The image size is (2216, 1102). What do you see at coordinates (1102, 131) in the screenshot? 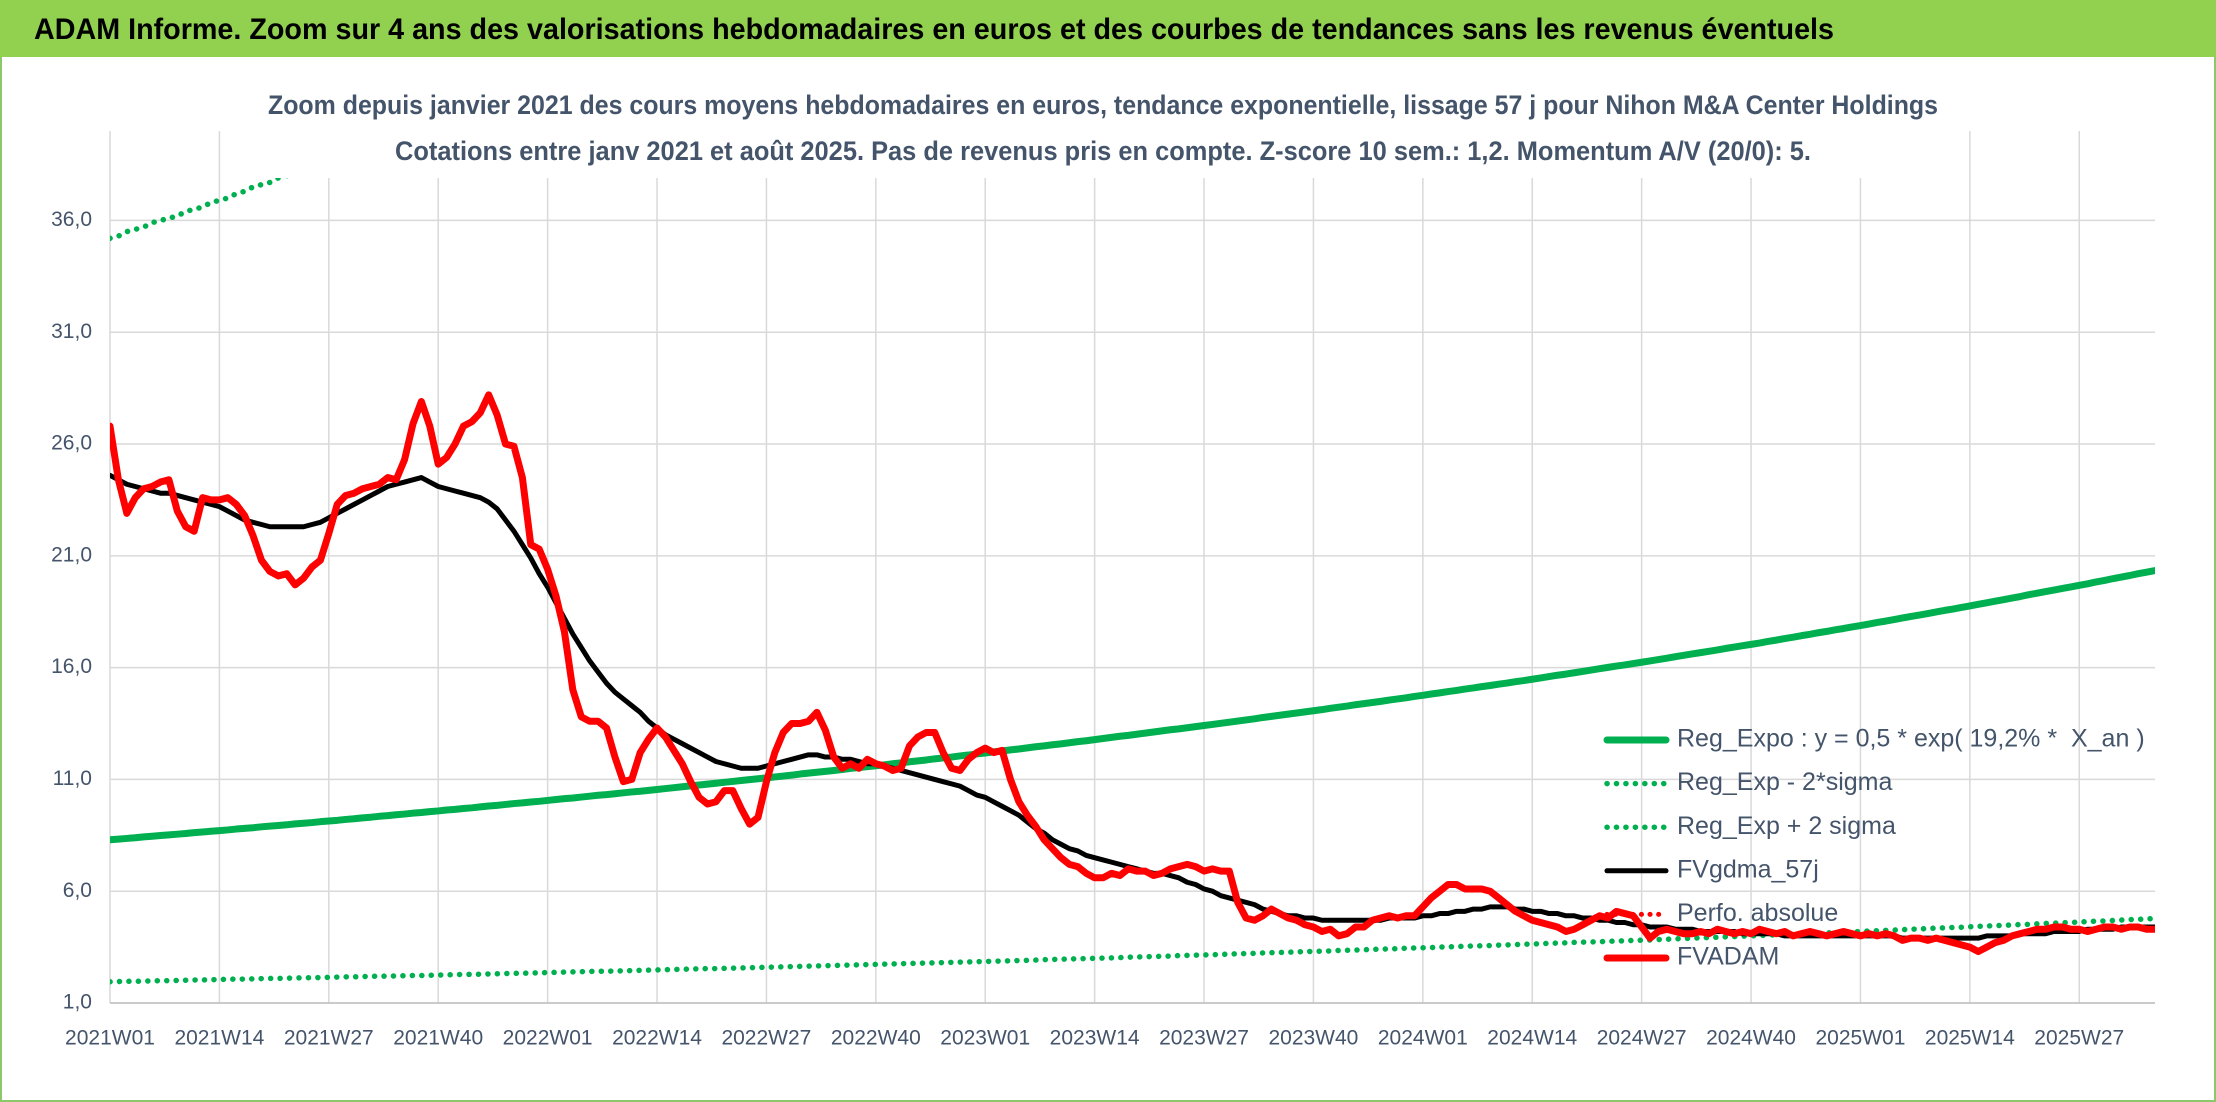
I see `subtitle-box` at bounding box center [1102, 131].